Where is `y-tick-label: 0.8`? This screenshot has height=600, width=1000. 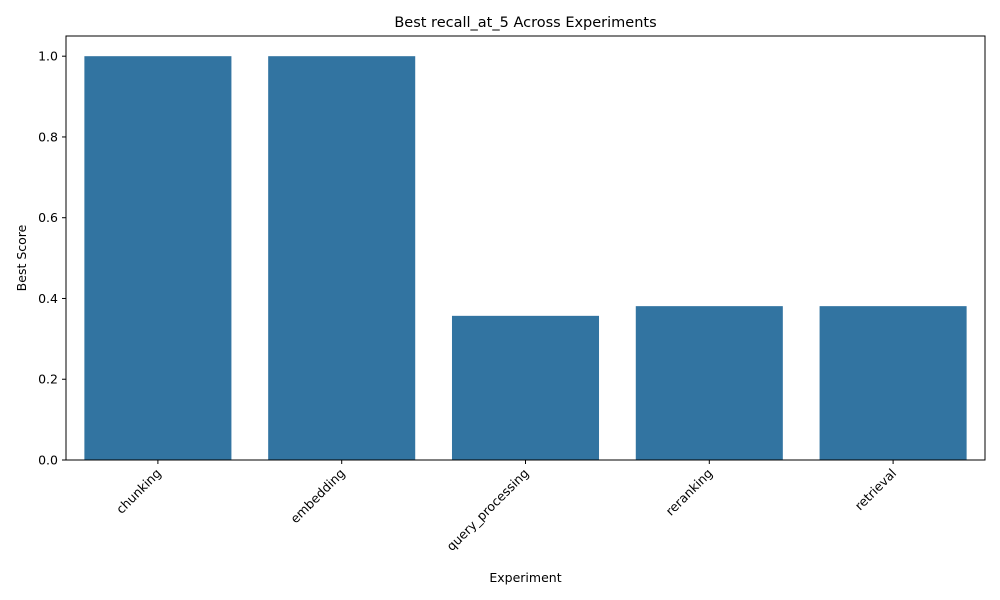 y-tick-label: 0.8 is located at coordinates (48, 136).